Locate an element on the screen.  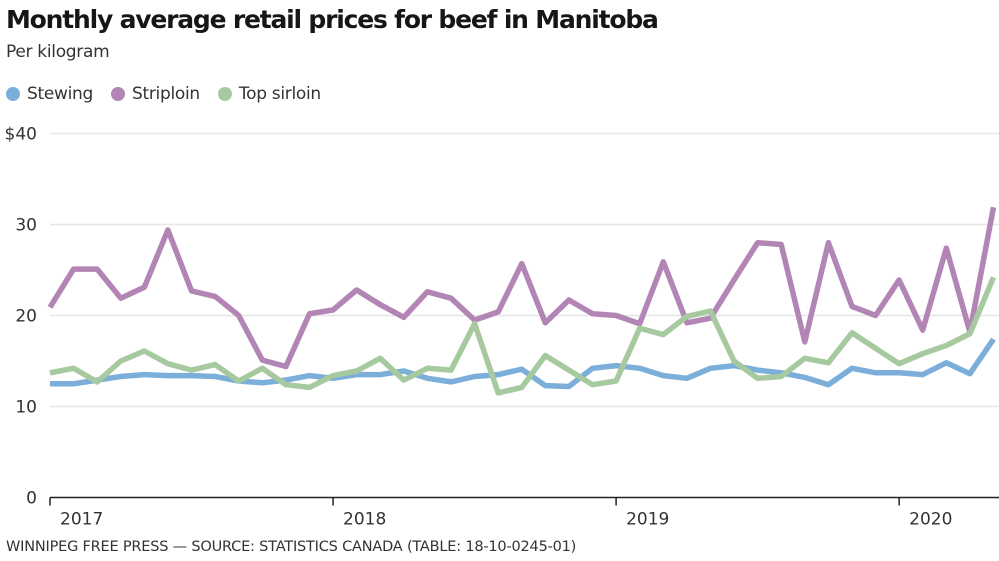
y-tick-label: 0 is located at coordinates (31, 499).